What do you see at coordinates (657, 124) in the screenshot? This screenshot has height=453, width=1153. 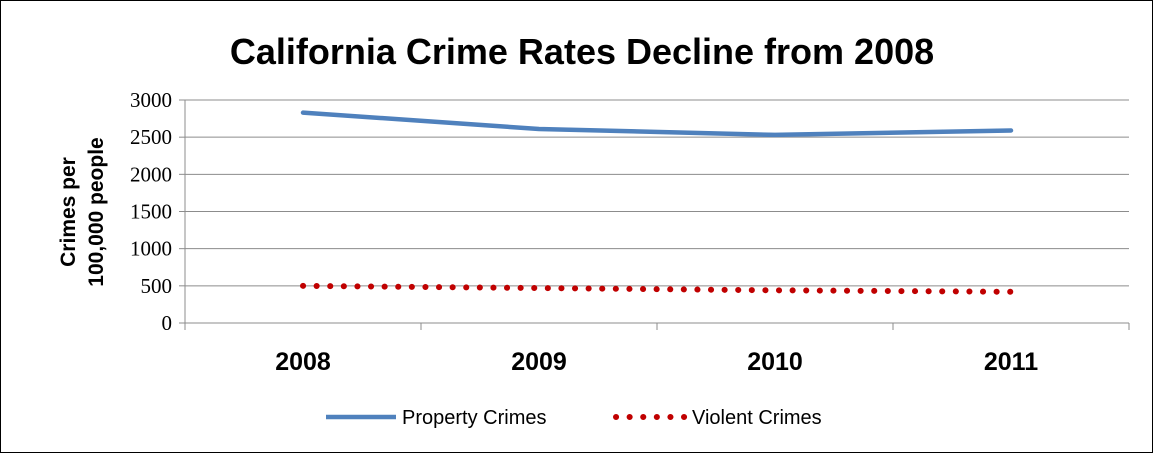 I see `series-line-property-crimes` at bounding box center [657, 124].